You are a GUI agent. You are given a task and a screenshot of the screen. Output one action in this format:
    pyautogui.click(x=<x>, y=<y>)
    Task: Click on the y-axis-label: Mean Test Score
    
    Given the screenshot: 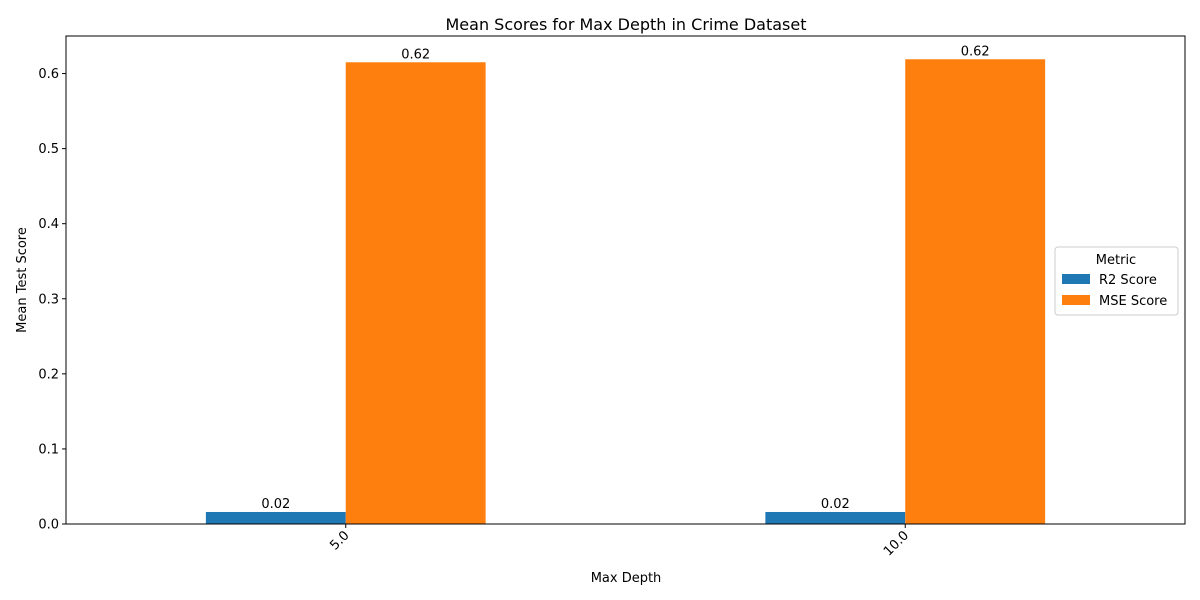 What is the action you would take?
    pyautogui.click(x=22, y=280)
    